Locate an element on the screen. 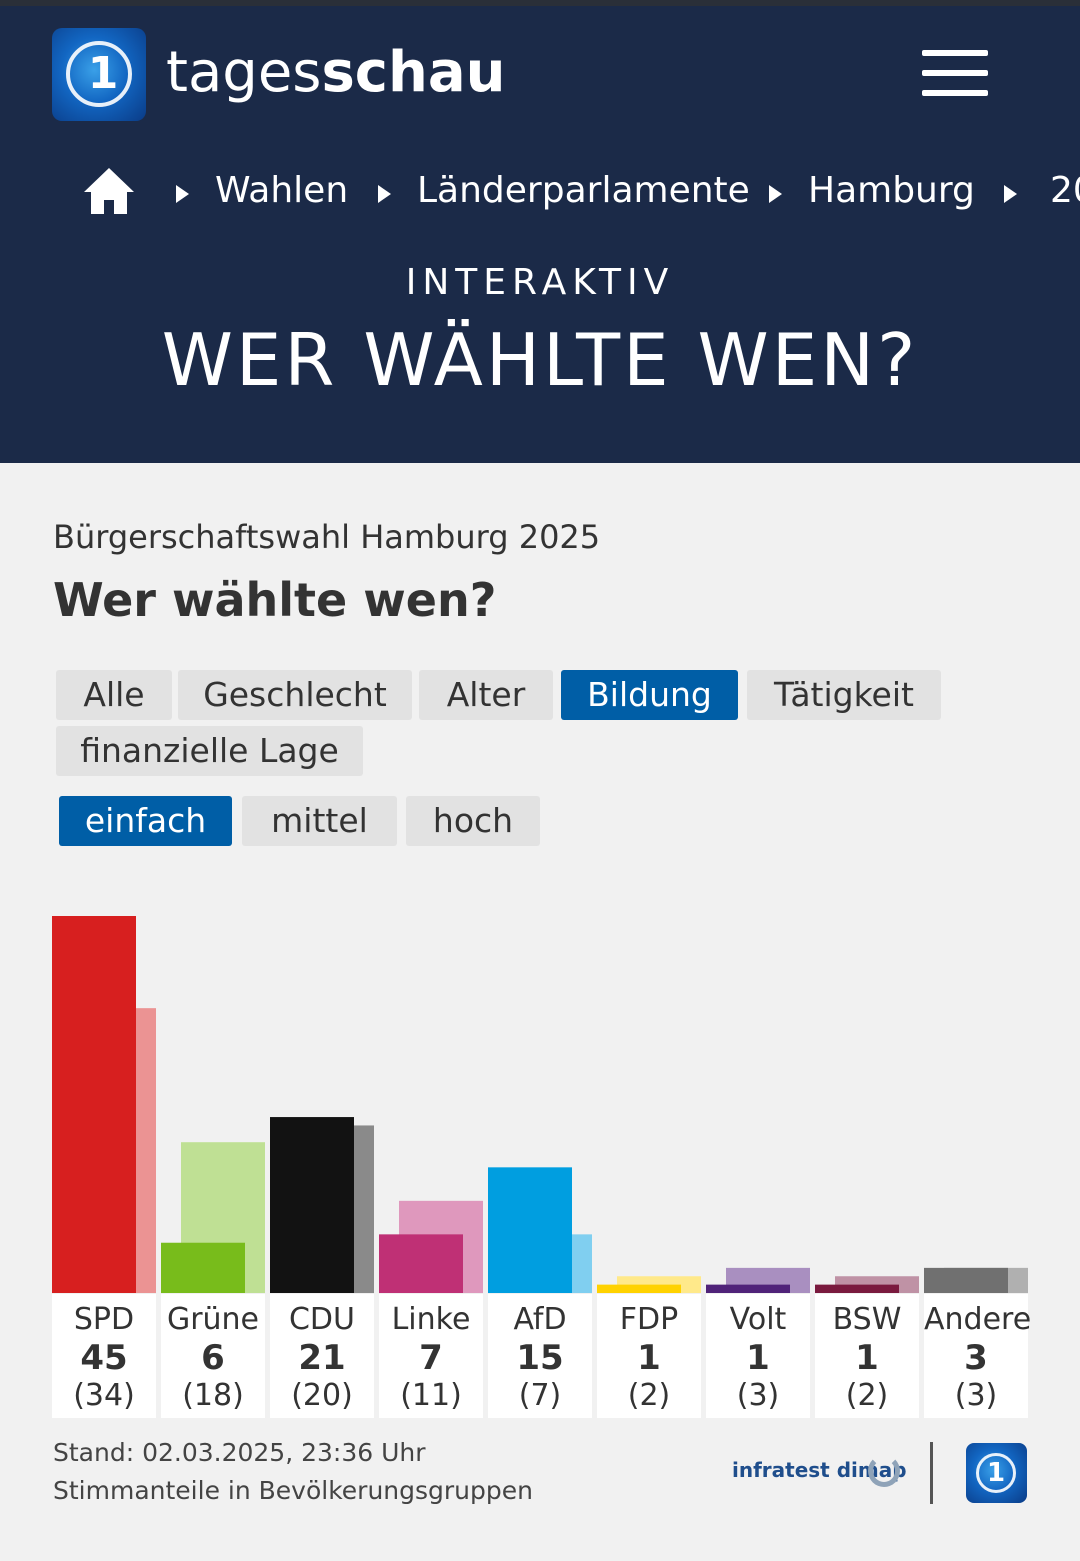  tagesschau-logo: 1 is located at coordinates (99, 74).